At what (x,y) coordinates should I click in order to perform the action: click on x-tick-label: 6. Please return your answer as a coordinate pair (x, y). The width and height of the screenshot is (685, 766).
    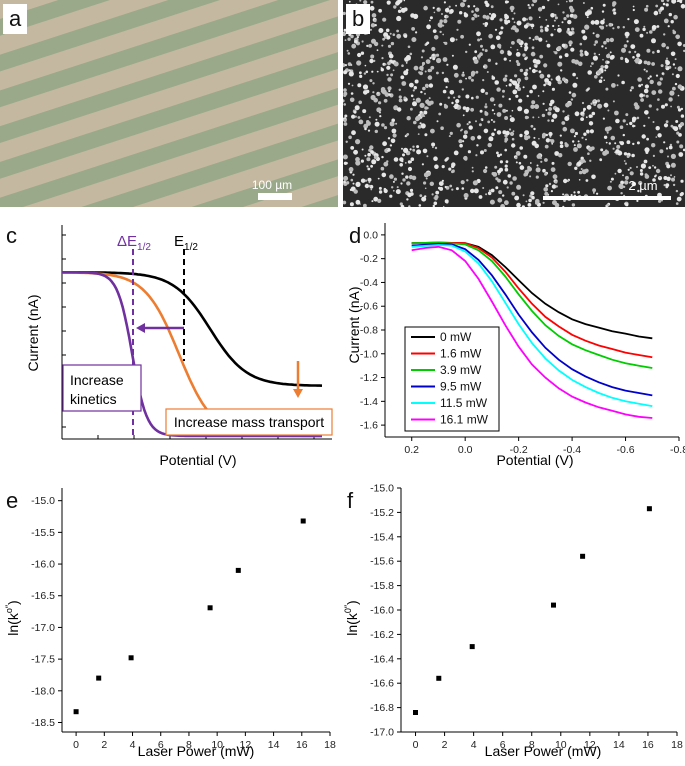
    Looking at the image, I should click on (161, 745).